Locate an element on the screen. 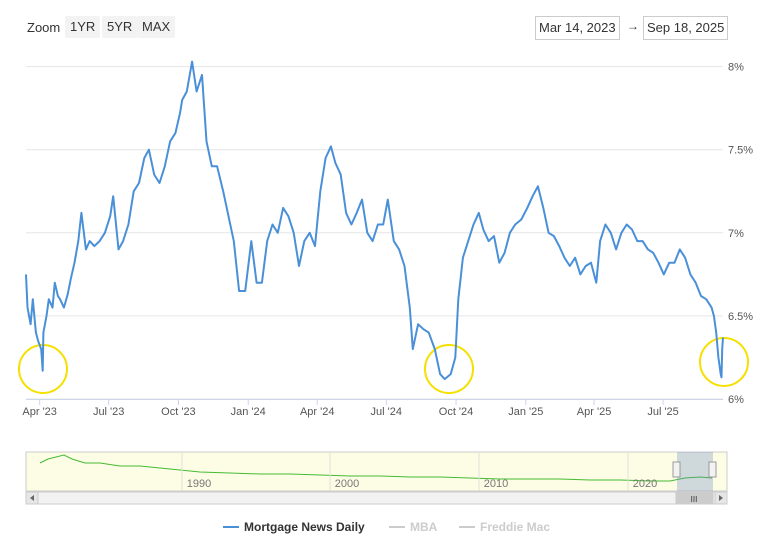 This screenshot has width=765, height=548. scrollbar-grip-icon: III is located at coordinates (694, 499).